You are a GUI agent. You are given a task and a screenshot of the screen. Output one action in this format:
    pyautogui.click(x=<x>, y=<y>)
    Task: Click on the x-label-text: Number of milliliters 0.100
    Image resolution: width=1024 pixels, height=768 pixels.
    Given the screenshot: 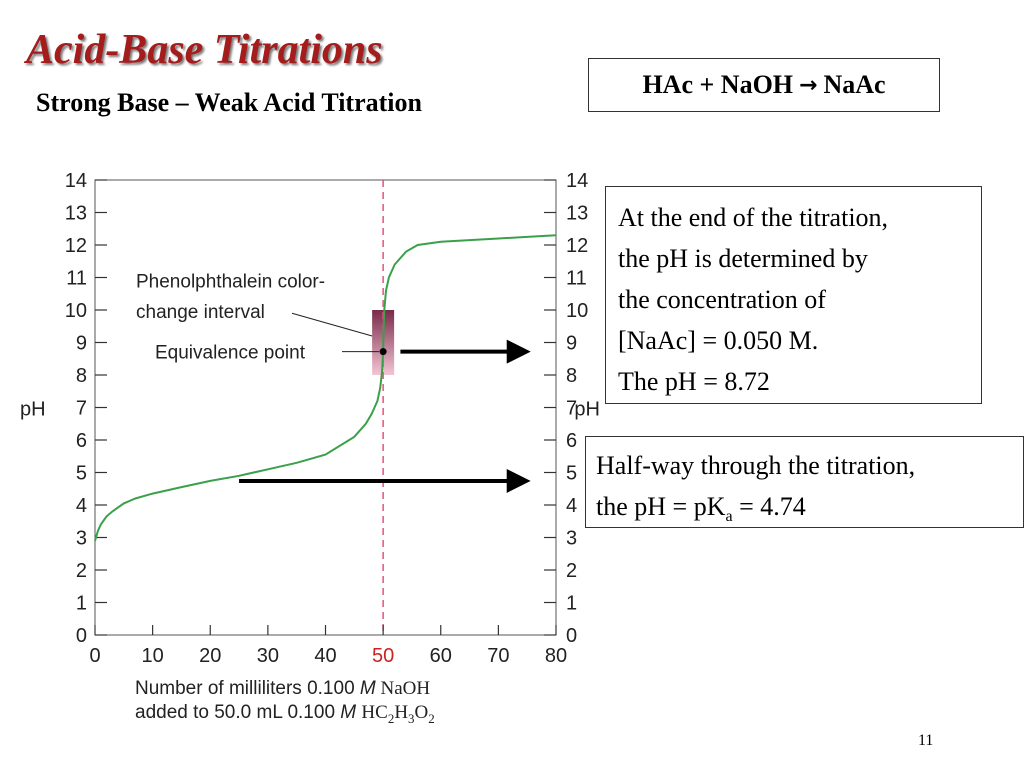 What is the action you would take?
    pyautogui.click(x=247, y=688)
    